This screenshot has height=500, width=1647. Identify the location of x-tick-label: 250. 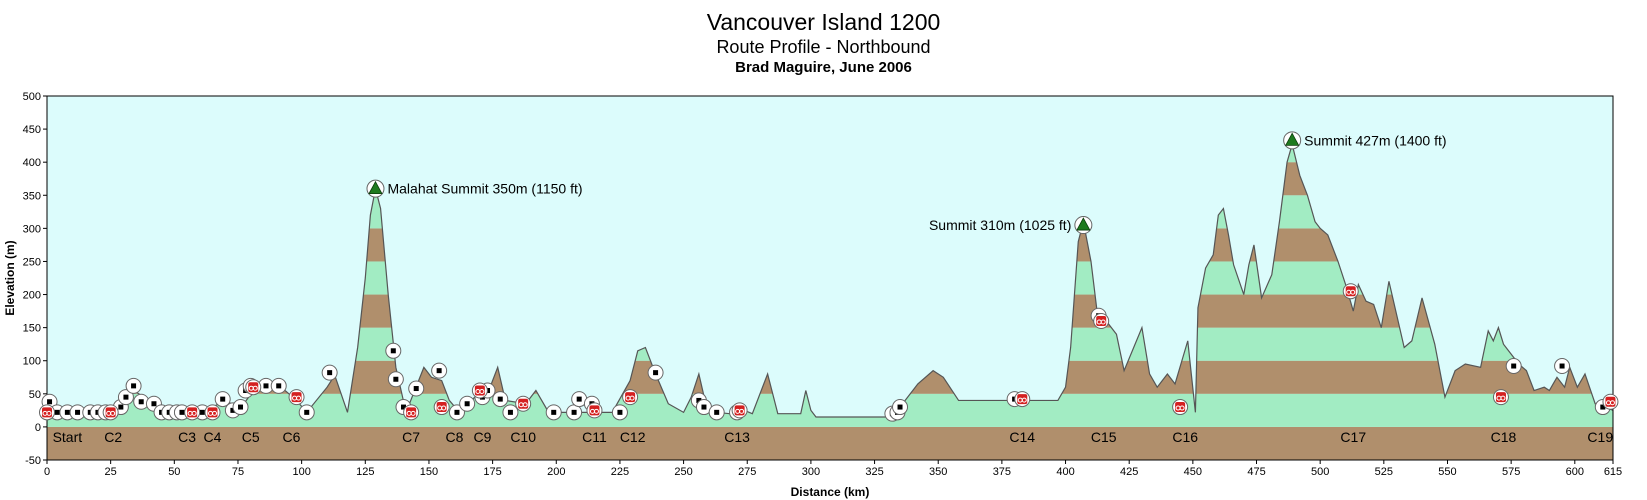
(683, 472).